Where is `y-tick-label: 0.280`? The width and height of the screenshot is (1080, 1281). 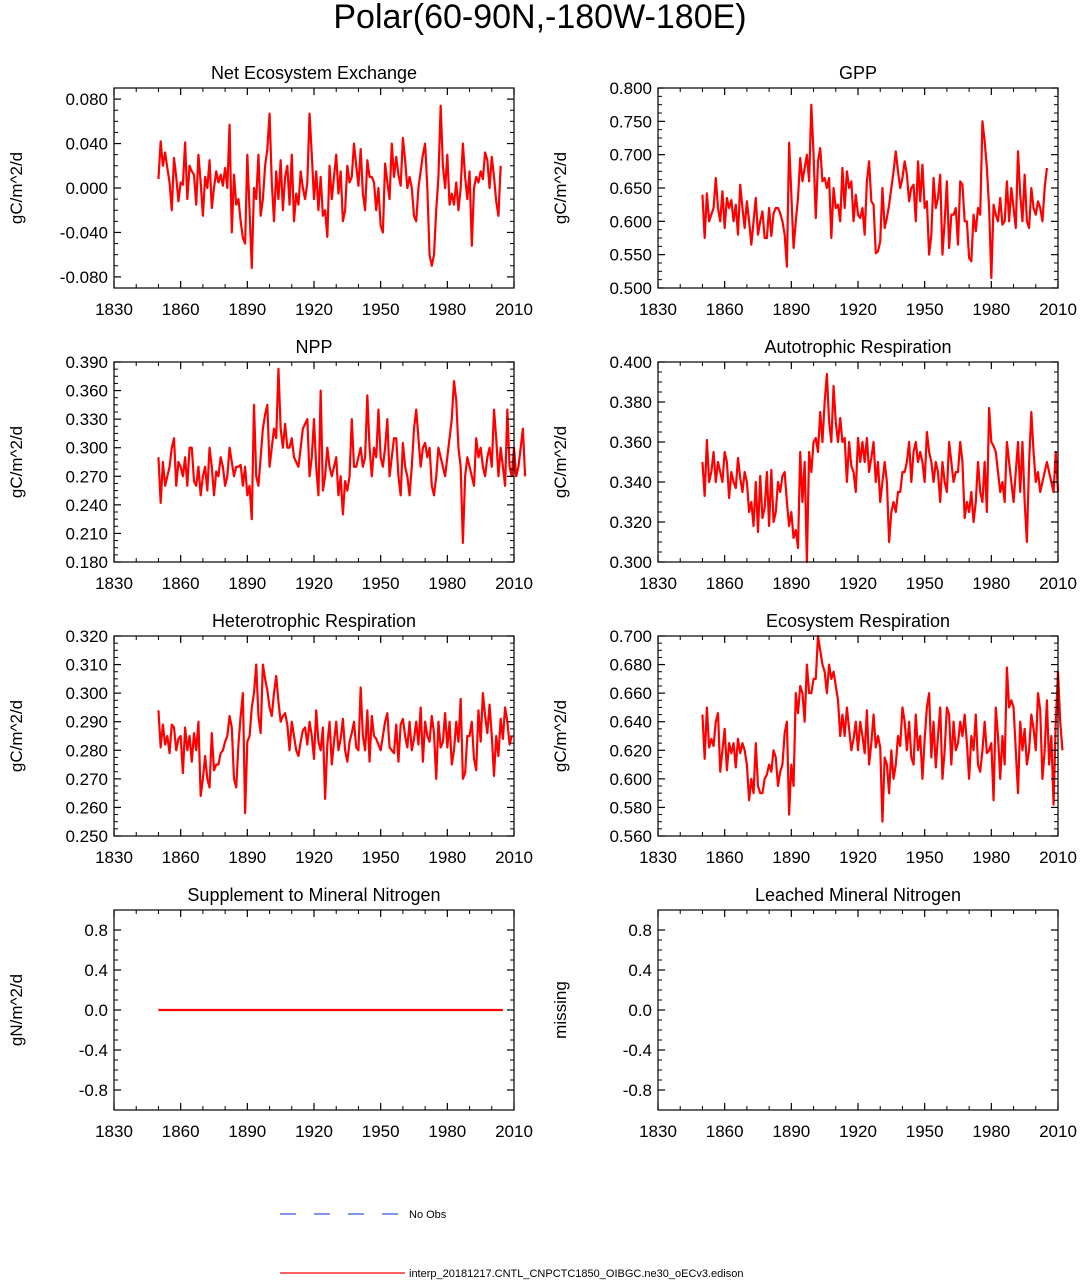 y-tick-label: 0.280 is located at coordinates (86, 750).